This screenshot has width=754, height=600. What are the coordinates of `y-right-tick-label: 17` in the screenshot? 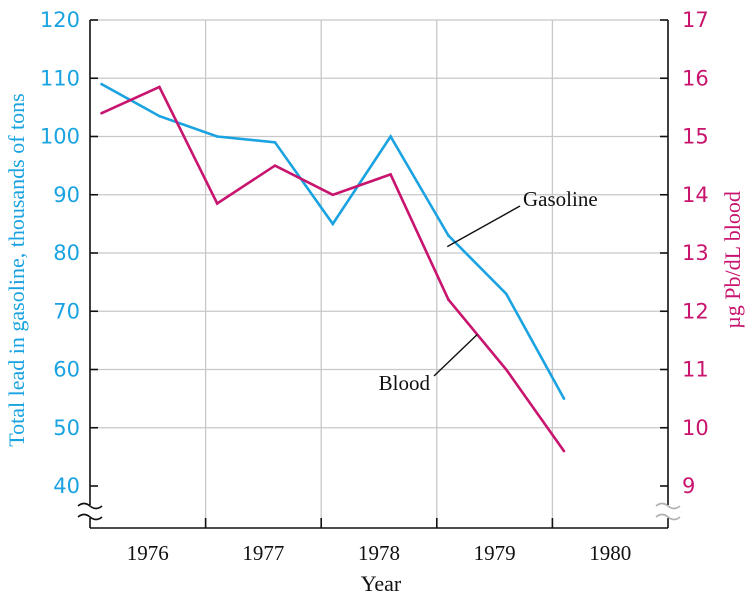 It's located at (695, 20).